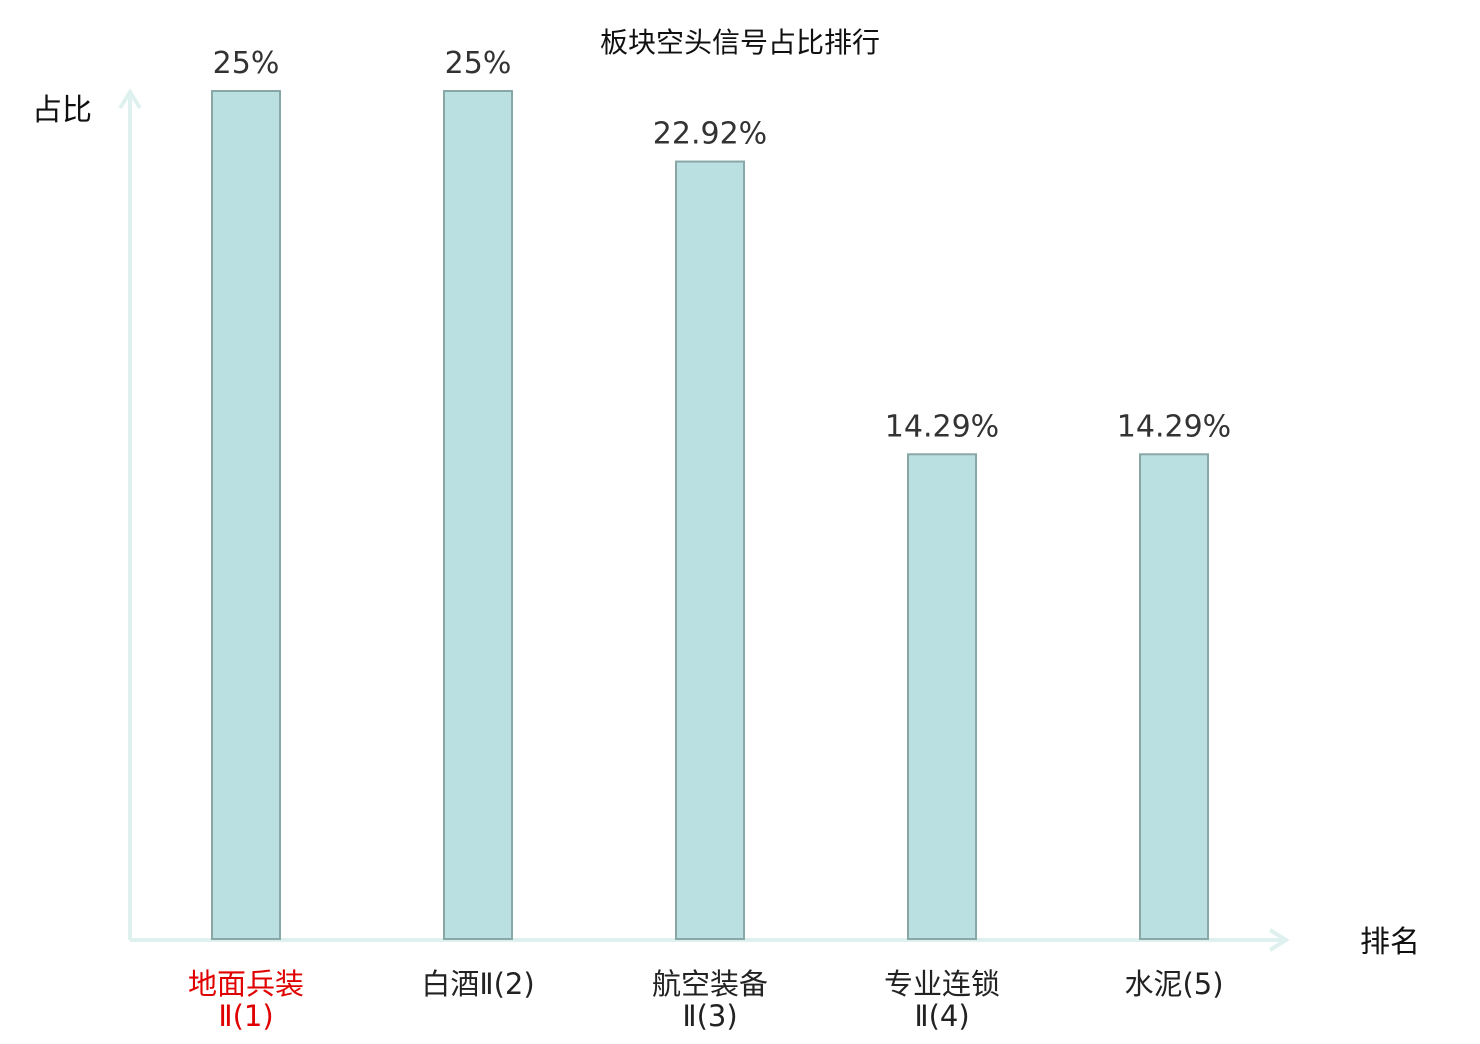 The image size is (1480, 1044). Describe the element at coordinates (710, 984) in the screenshot. I see `category-label-3-line-1: 航空装备` at that location.